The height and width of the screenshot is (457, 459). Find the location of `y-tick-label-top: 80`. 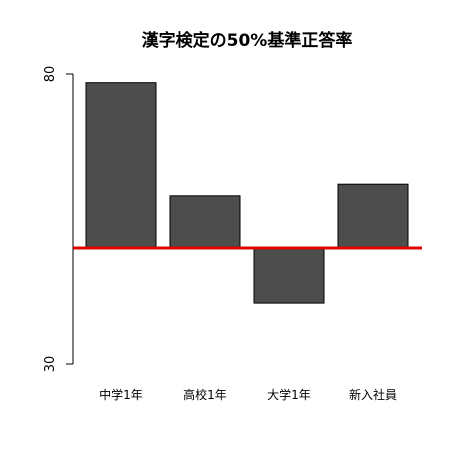

y-tick-label-top: 80 is located at coordinates (50, 74).